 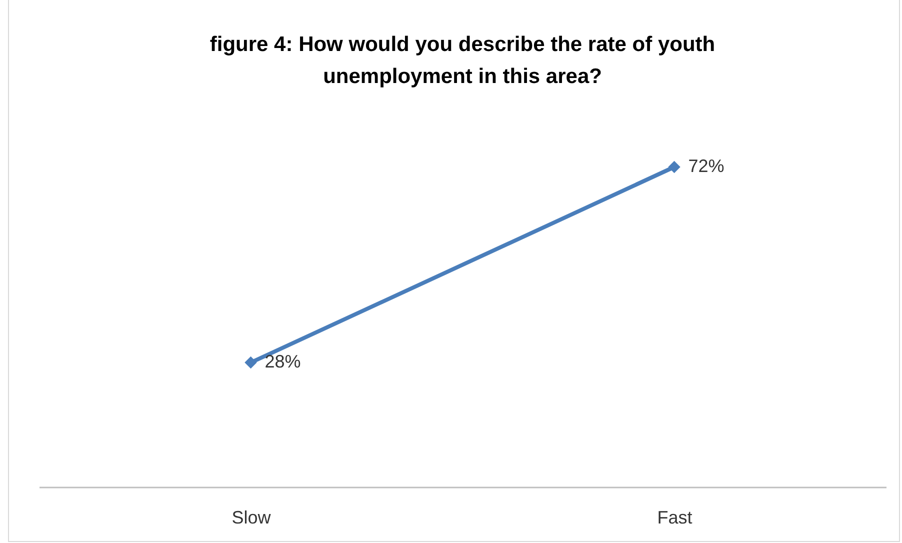 What do you see at coordinates (282, 362) in the screenshot?
I see `data-label: 28%` at bounding box center [282, 362].